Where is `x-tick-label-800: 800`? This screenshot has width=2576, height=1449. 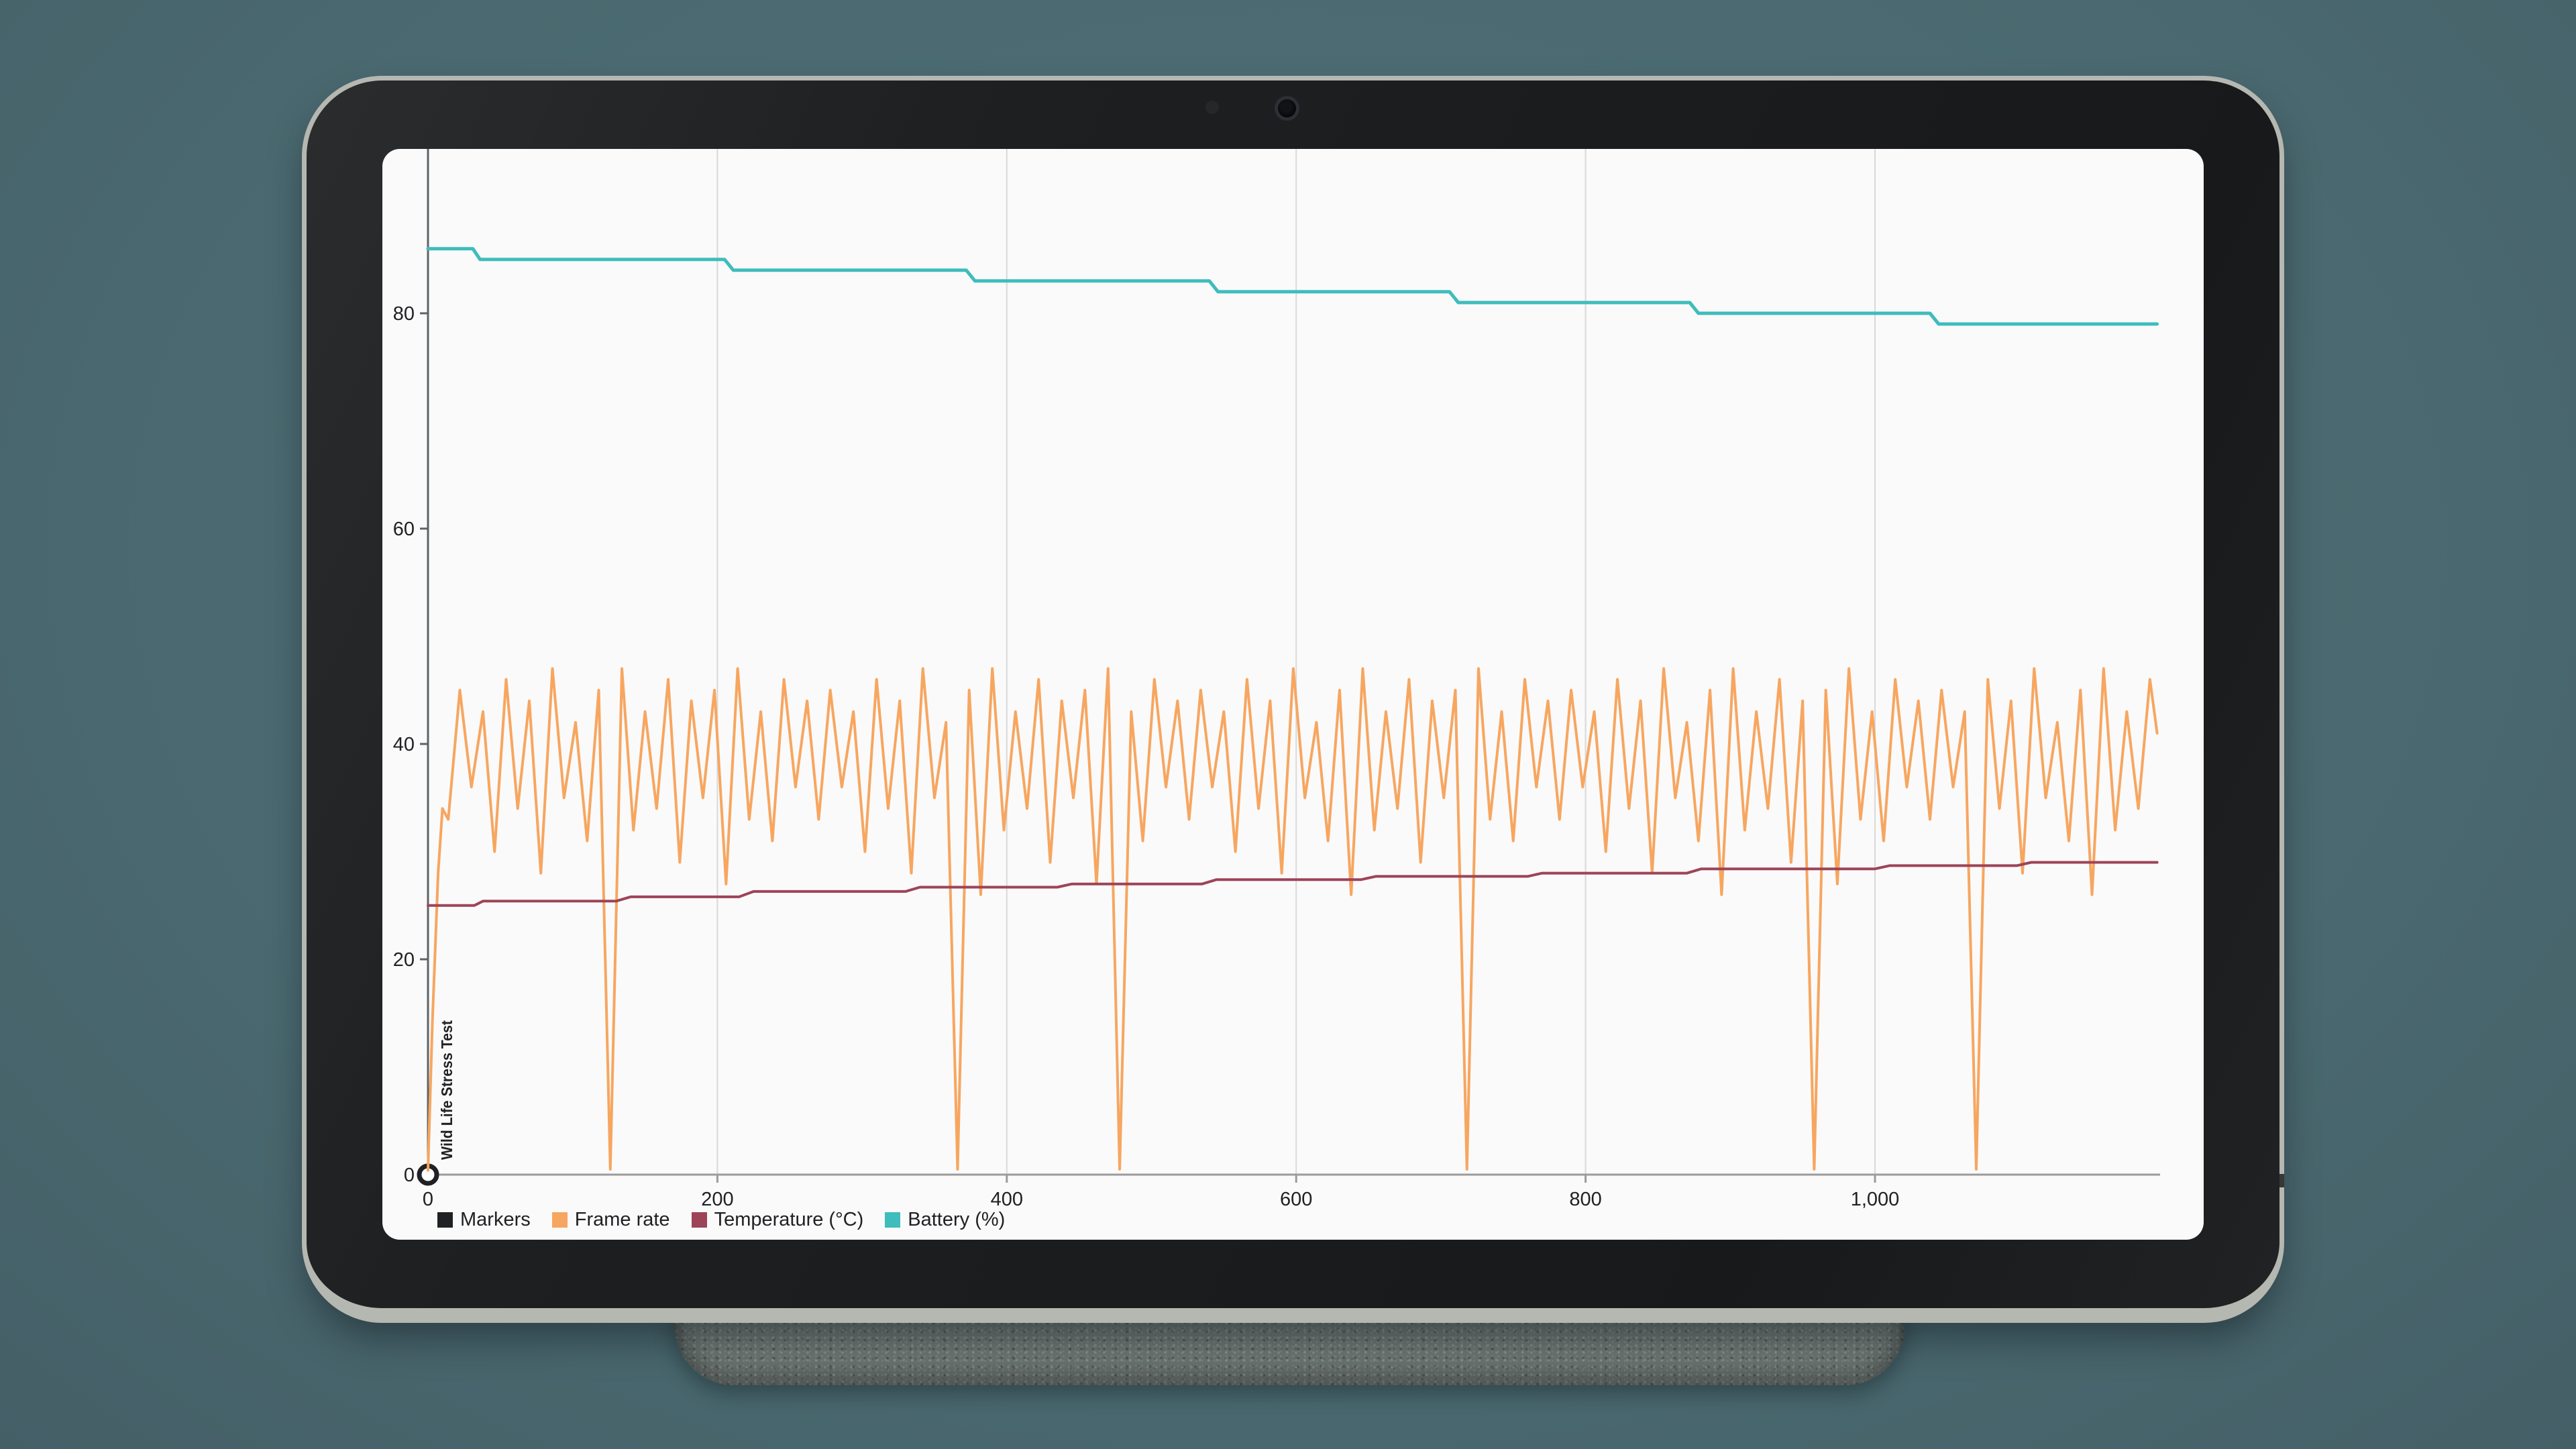
x-tick-label-800: 800 is located at coordinates (1585, 1199).